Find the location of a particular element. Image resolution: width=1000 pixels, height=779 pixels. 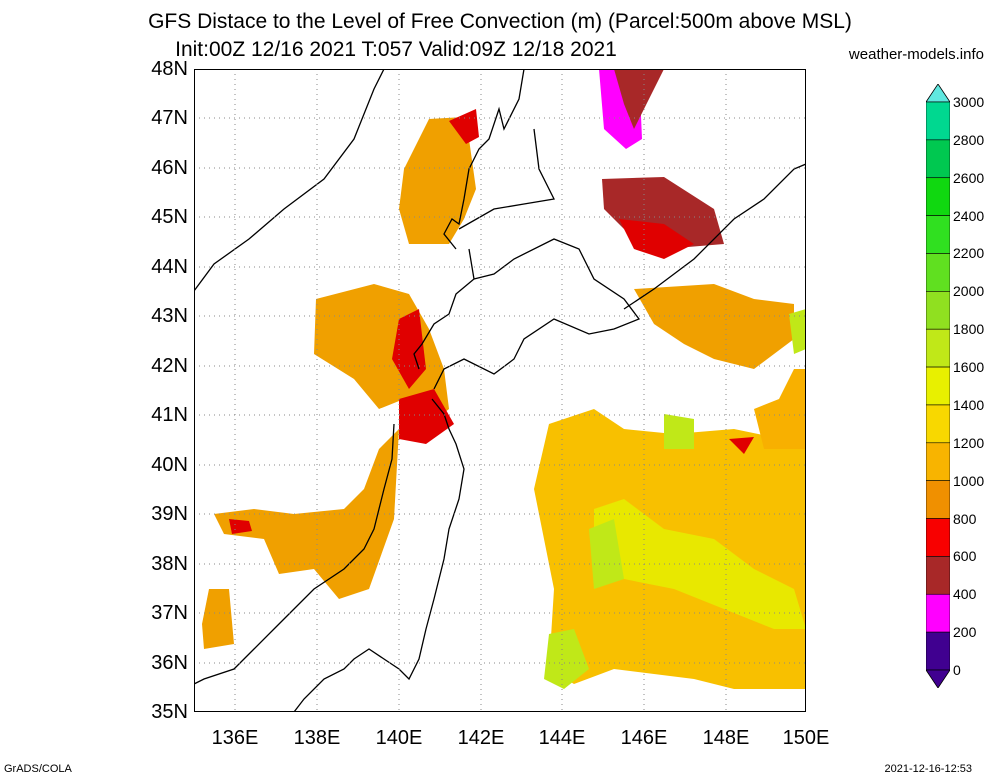

colorbar-label: 1000 is located at coordinates (969, 480).